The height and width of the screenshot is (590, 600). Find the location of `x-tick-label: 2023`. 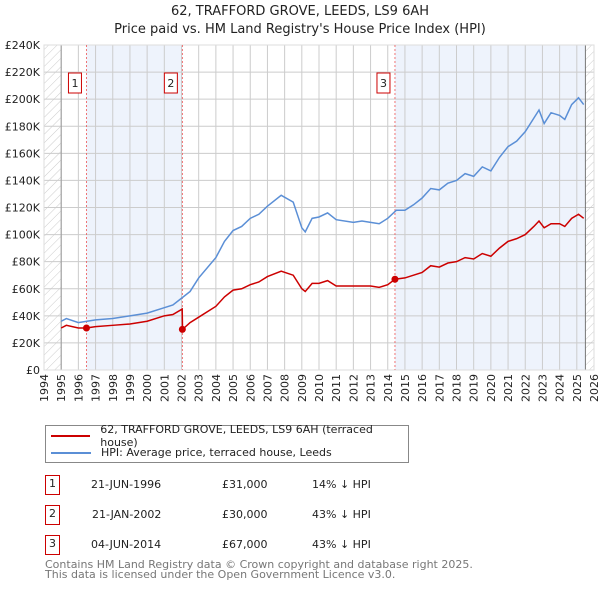

x-tick-label: 2023 is located at coordinates (542, 388).